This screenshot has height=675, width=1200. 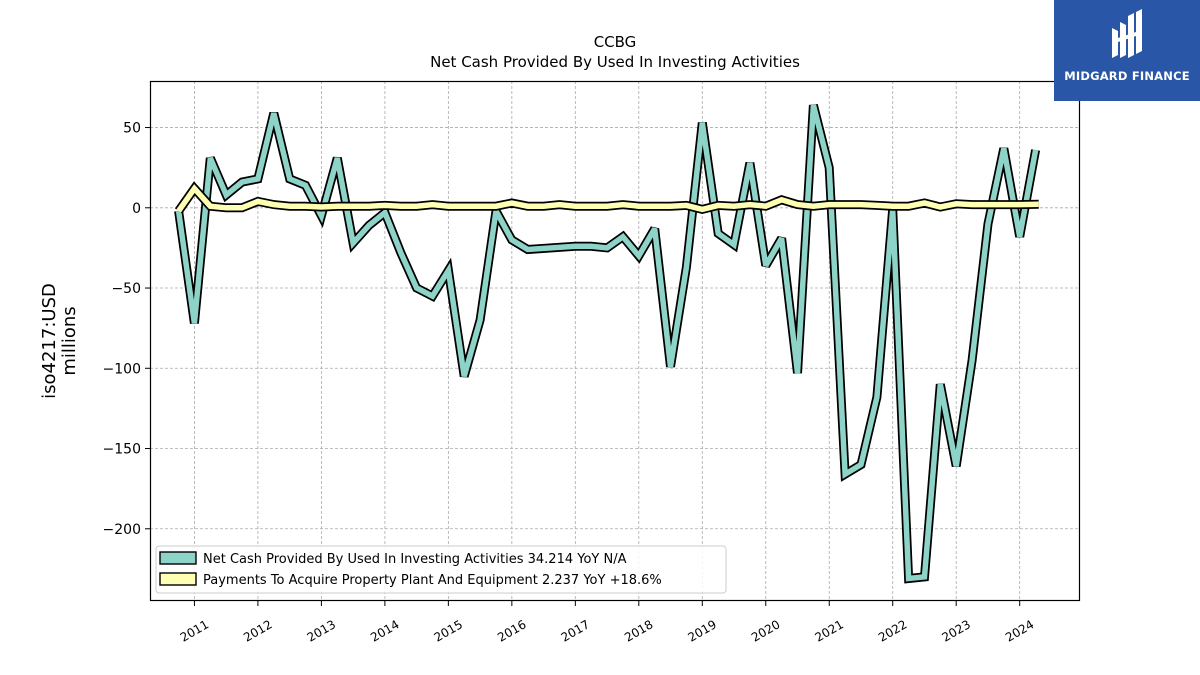 What do you see at coordinates (136, 209) in the screenshot?
I see `y-tick-label: 0` at bounding box center [136, 209].